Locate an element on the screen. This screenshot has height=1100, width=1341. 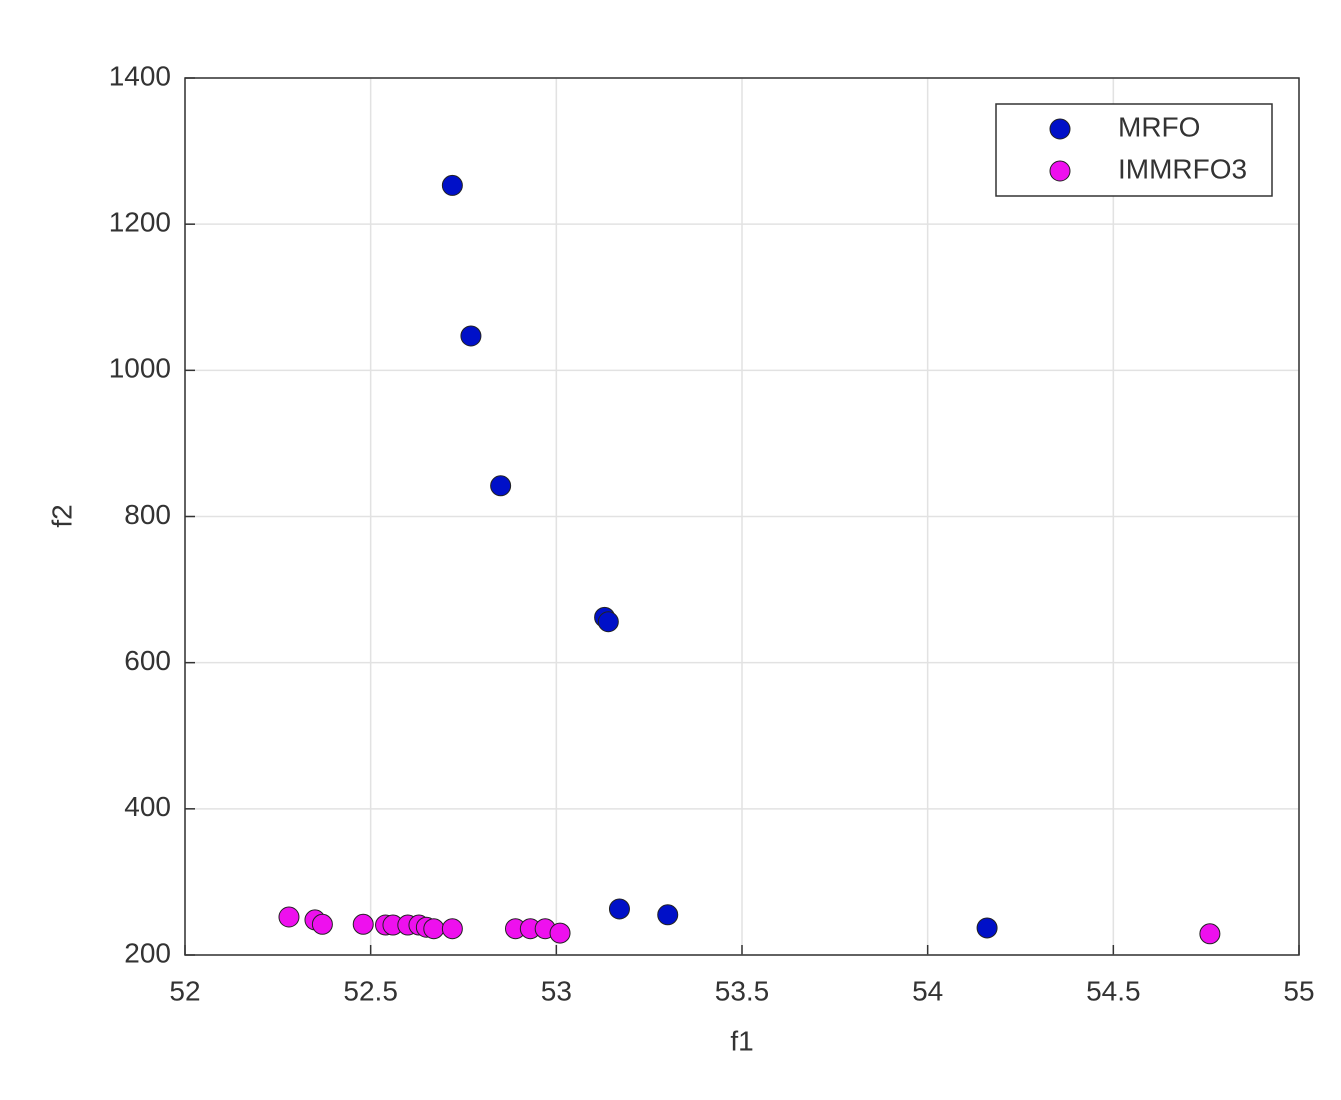
x-tick-label: 55 is located at coordinates (1298, 990).